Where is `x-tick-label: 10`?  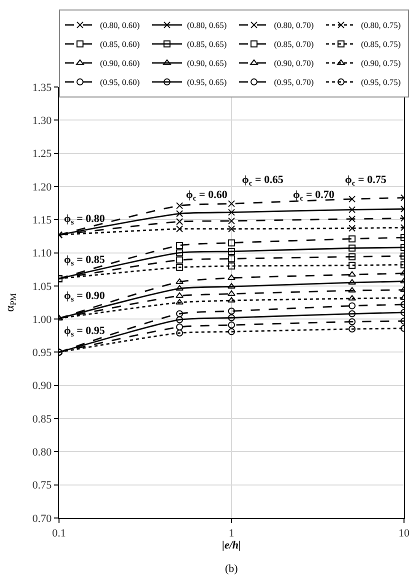 x-tick-label: 10 is located at coordinates (404, 533).